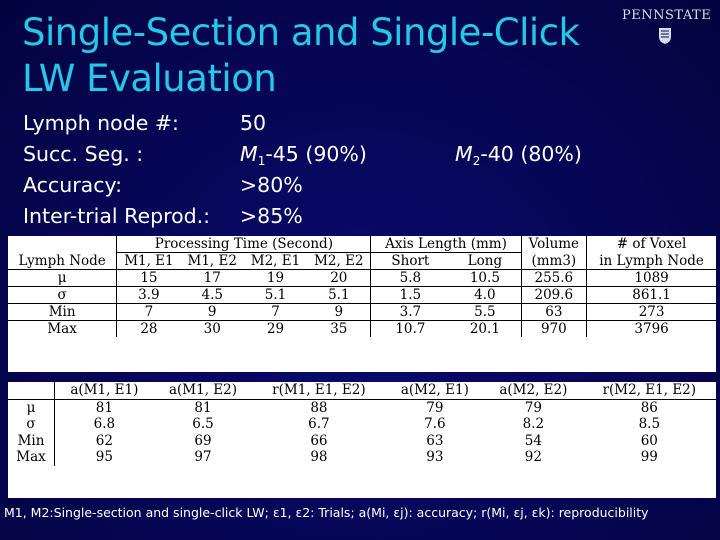 The height and width of the screenshot is (540, 720). I want to click on table-row: Min 62 69 66 63 54 60, so click(362, 440).